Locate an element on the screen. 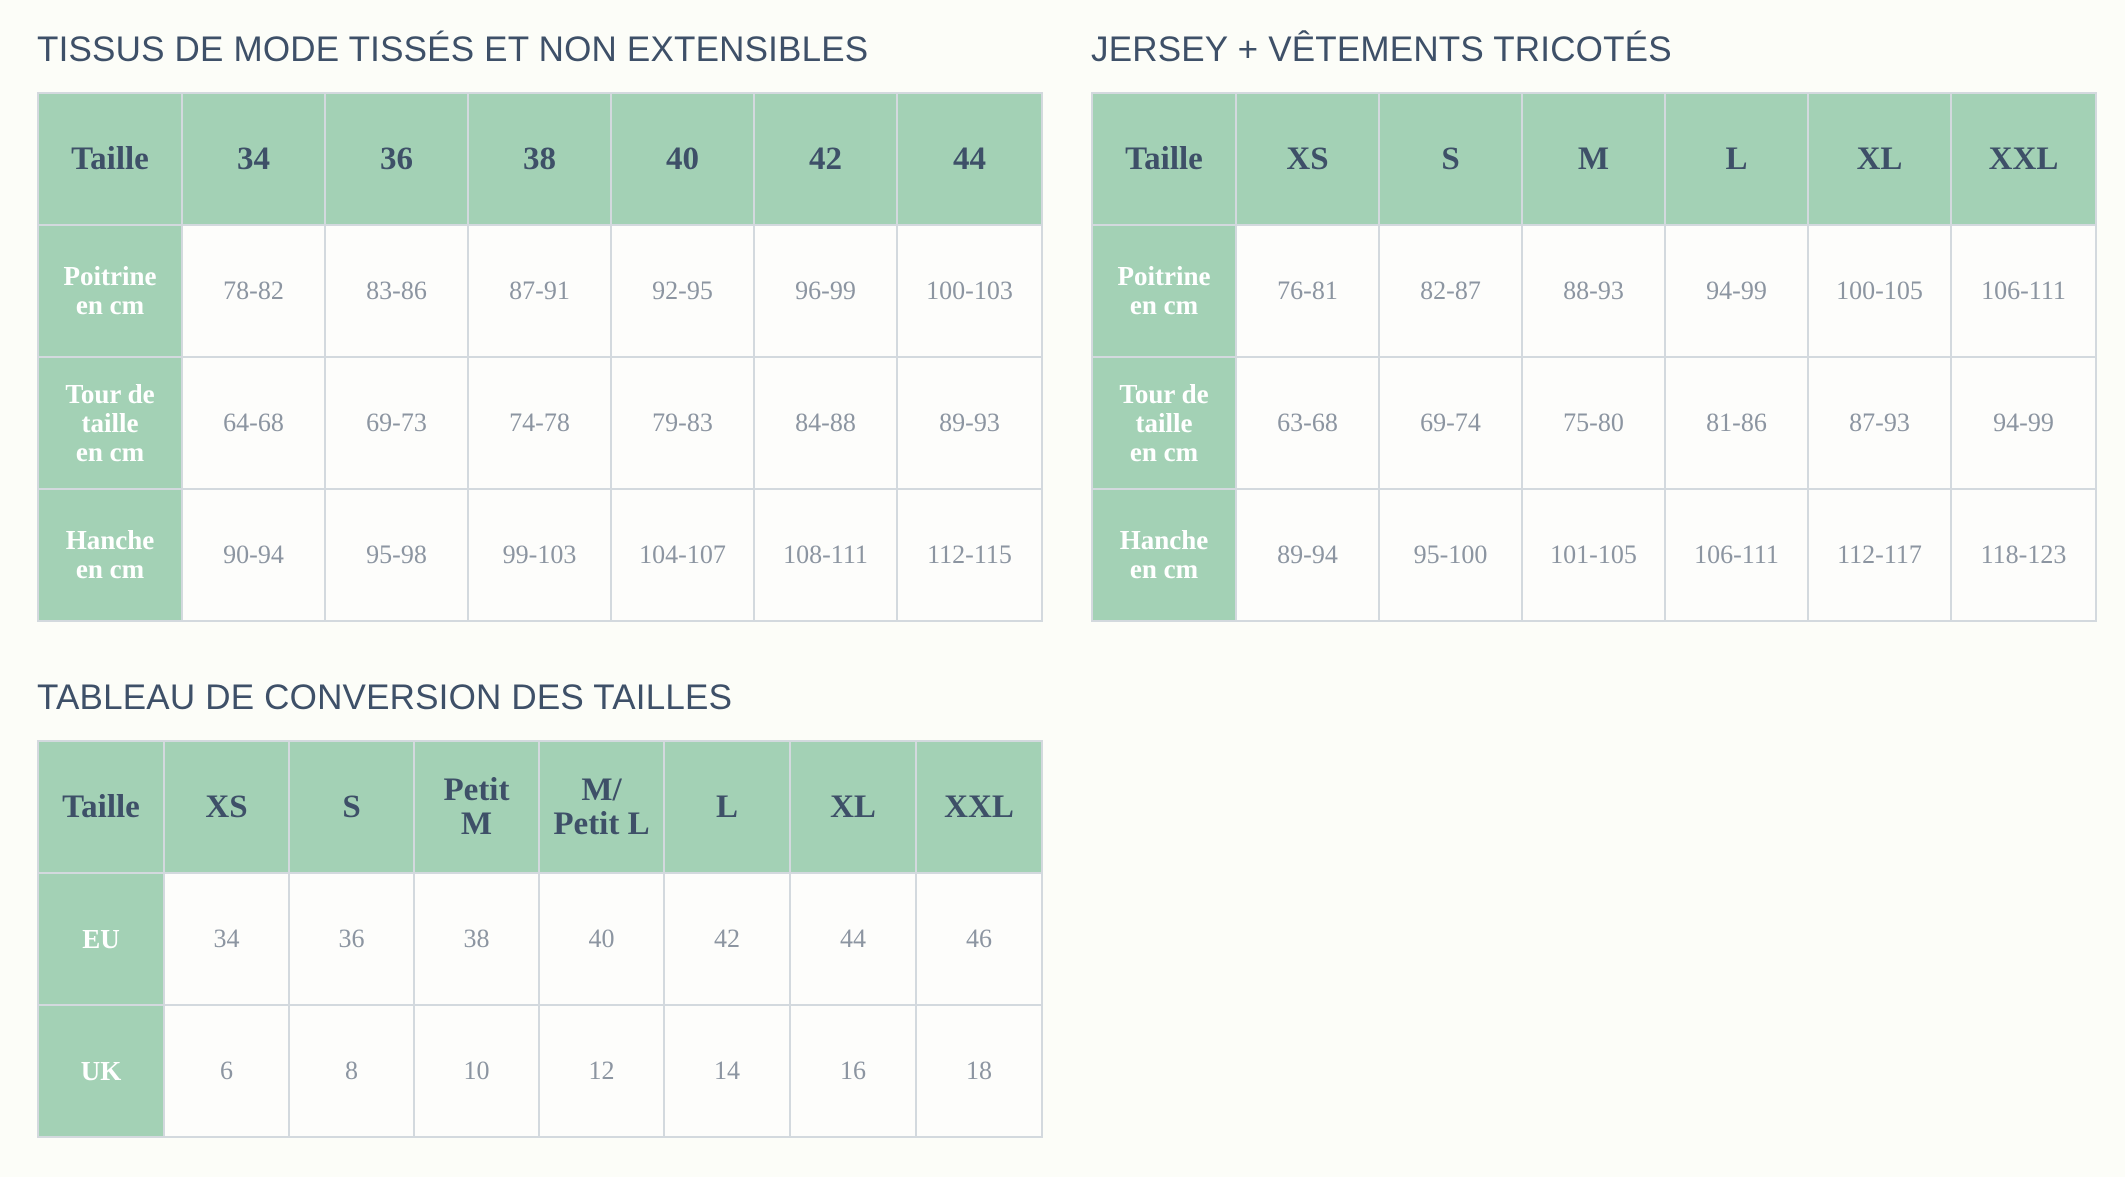 The image size is (2125, 1177). conversion-cell: 6 is located at coordinates (226, 1071).